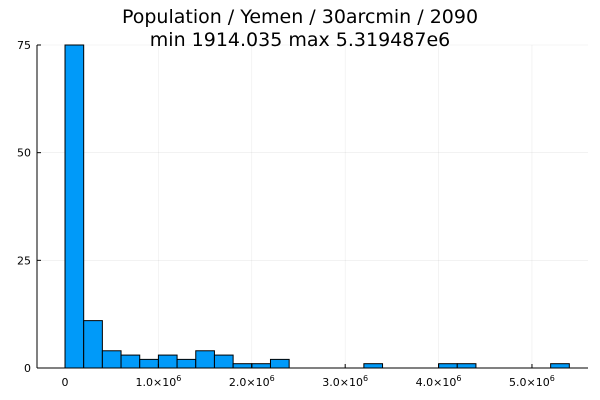  Describe the element at coordinates (532, 381) in the screenshot. I see `x-tick-label: 5.0×10⁶` at that location.